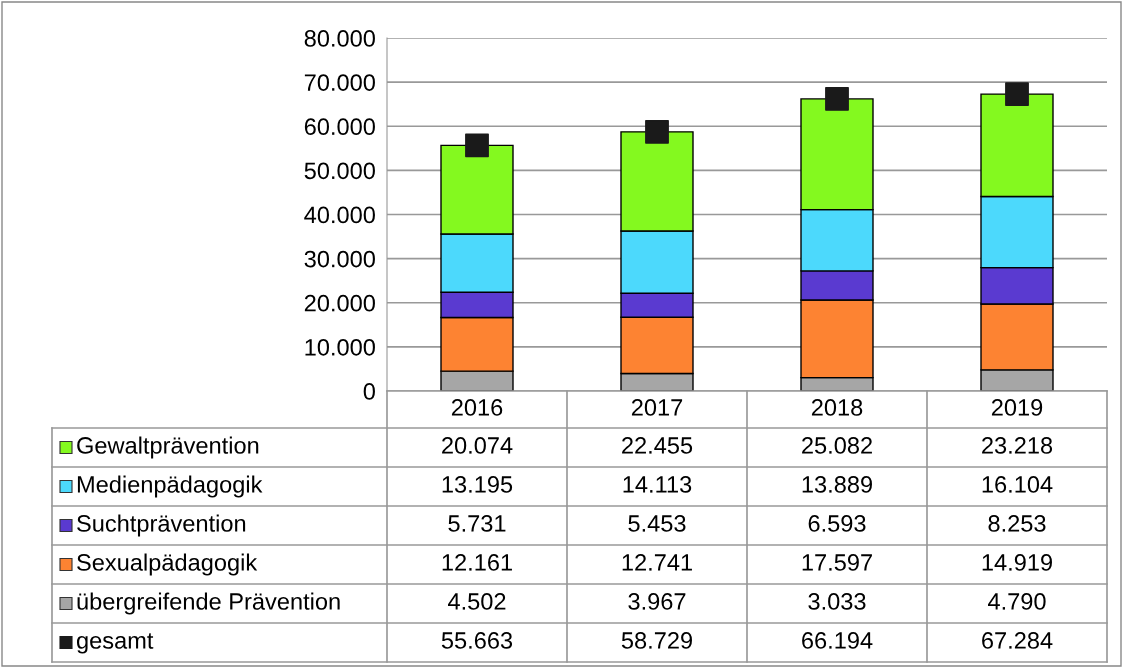 This screenshot has height=668, width=1123. What do you see at coordinates (657, 445) in the screenshot?
I see `data-label: 22.455` at bounding box center [657, 445].